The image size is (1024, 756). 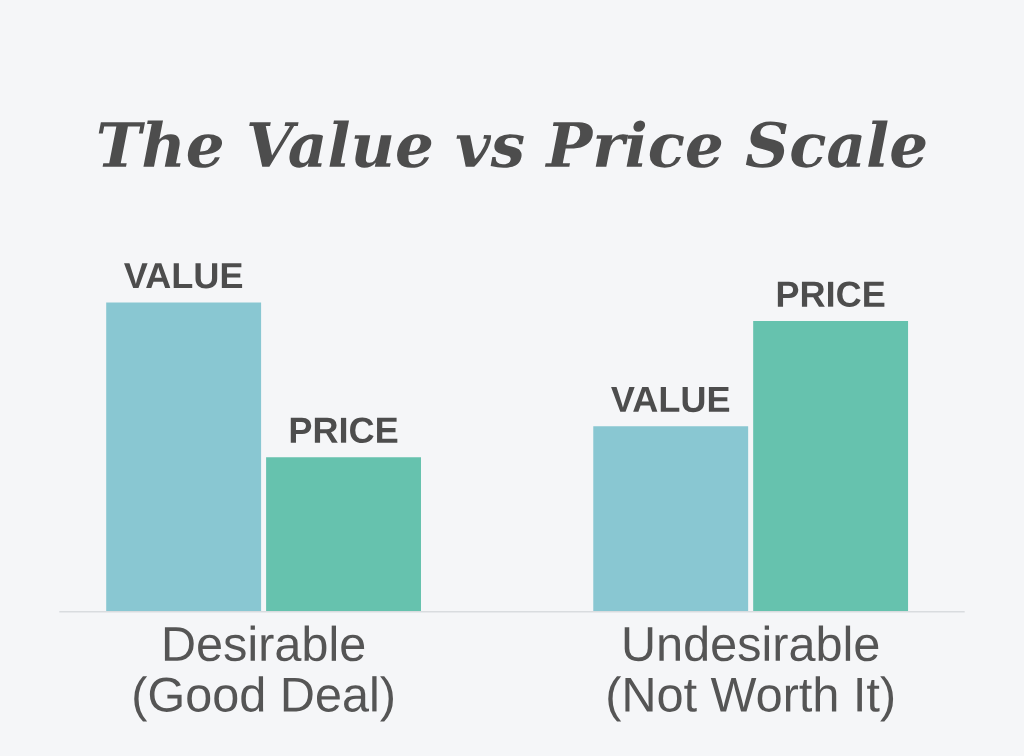 What do you see at coordinates (512, 144) in the screenshot?
I see `chart-title: The Value vs Price Scale` at bounding box center [512, 144].